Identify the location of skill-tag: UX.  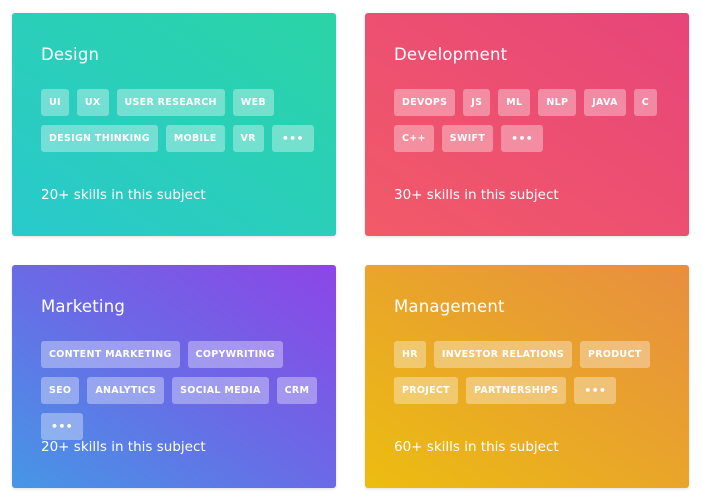
(92, 102).